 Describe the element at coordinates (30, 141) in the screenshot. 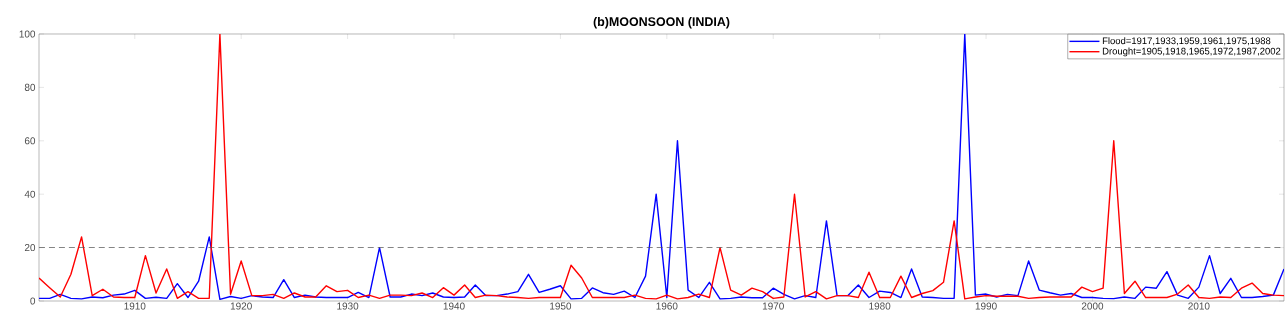

I see `y-tick-label: 60` at that location.